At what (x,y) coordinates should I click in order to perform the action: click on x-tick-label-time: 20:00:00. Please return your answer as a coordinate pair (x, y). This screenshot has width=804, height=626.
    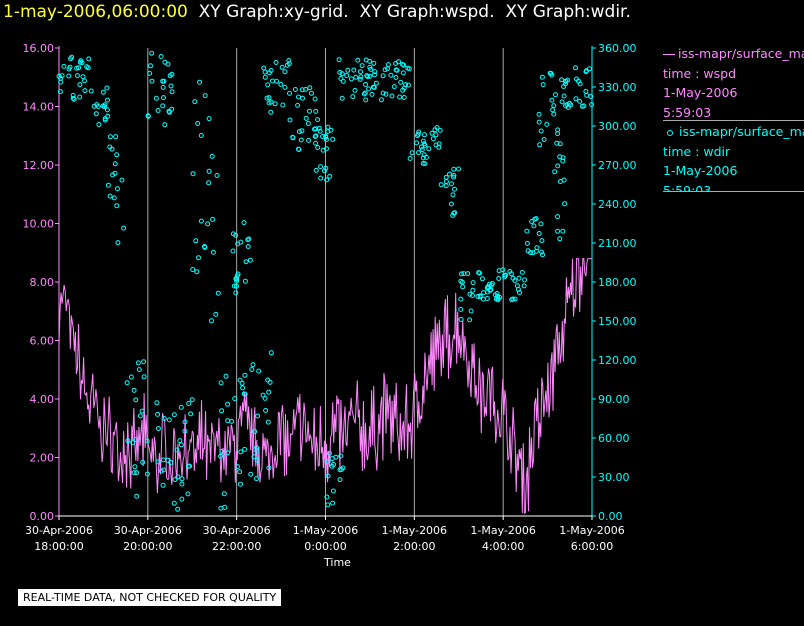
    Looking at the image, I should click on (147, 546).